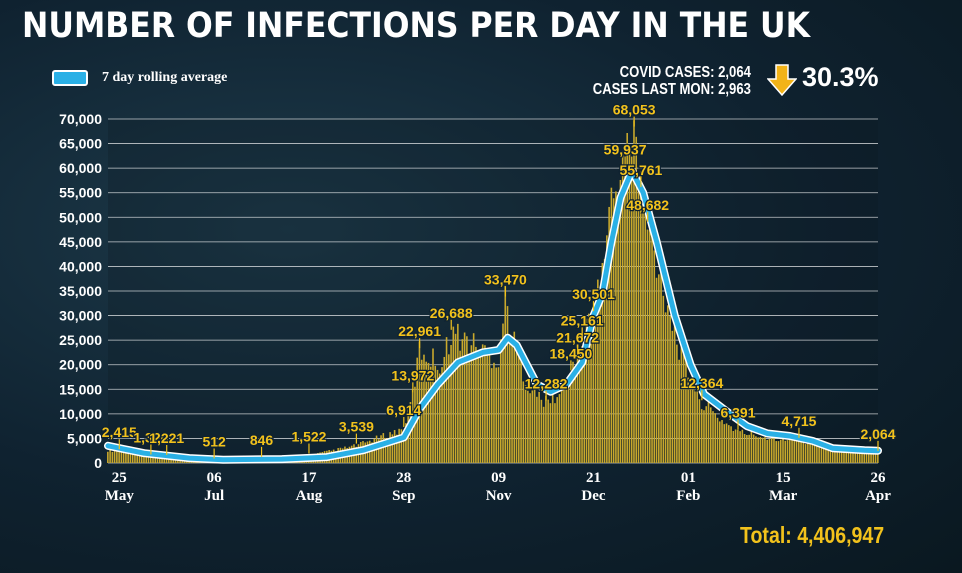 This screenshot has height=573, width=962. I want to click on x-tick-month: Aug, so click(309, 496).